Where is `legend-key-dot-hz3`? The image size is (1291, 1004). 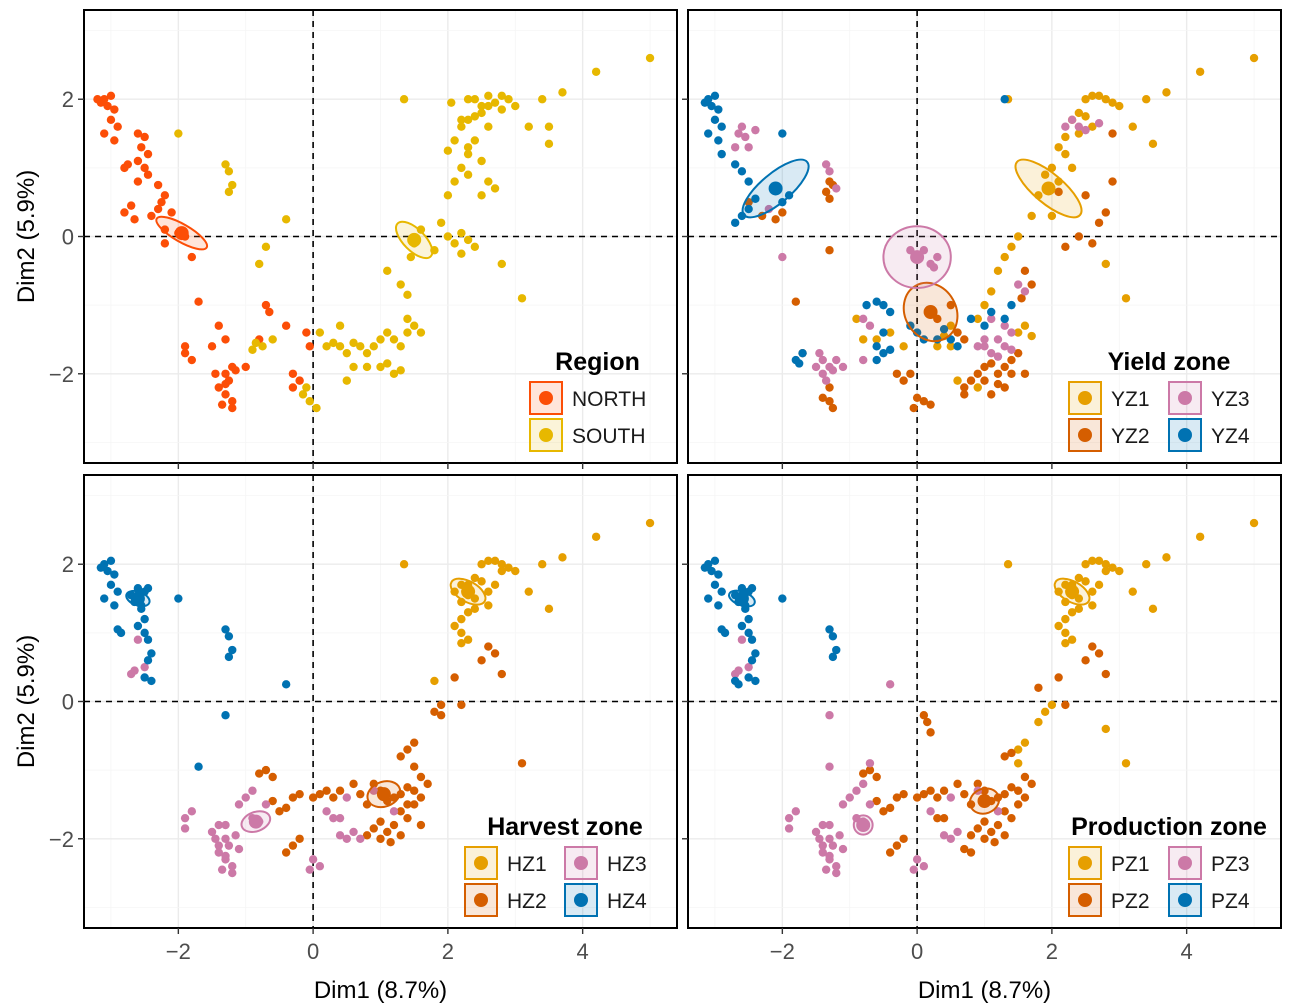
legend-key-dot-hz3 is located at coordinates (581, 863).